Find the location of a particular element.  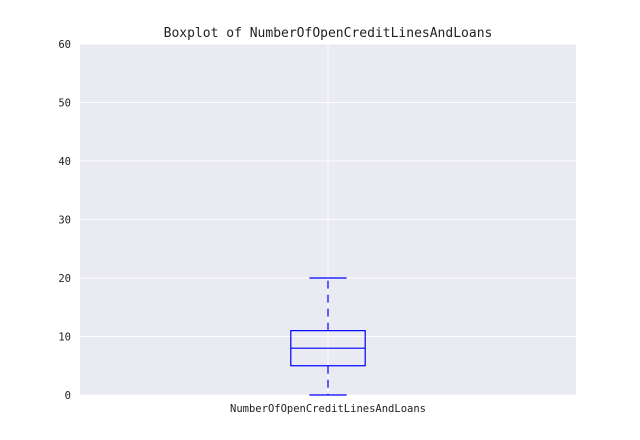

y-tick-label: 60 is located at coordinates (64, 45).